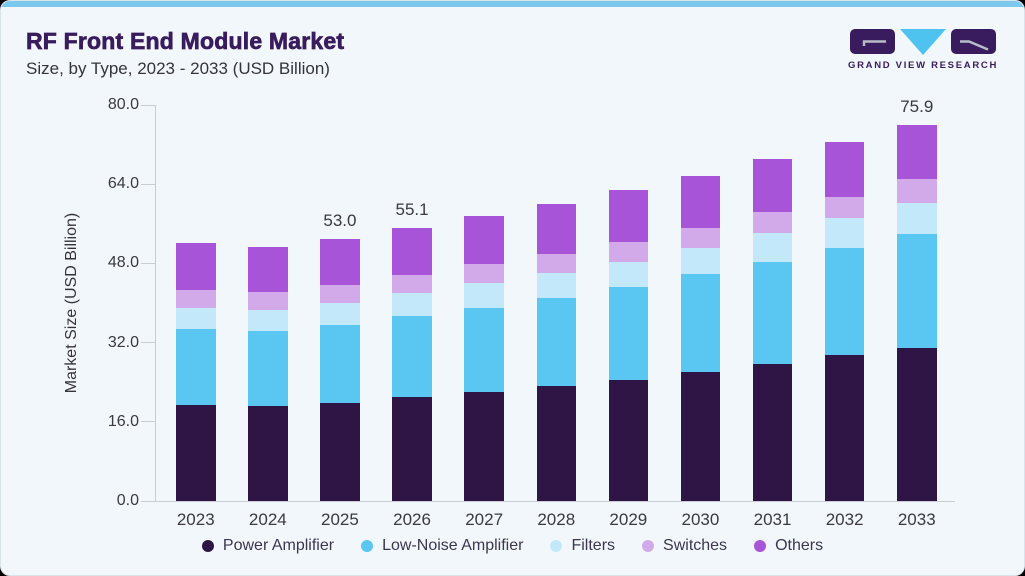 The width and height of the screenshot is (1025, 576). What do you see at coordinates (556, 285) in the screenshot?
I see `bar-segment-2028-filters` at bounding box center [556, 285].